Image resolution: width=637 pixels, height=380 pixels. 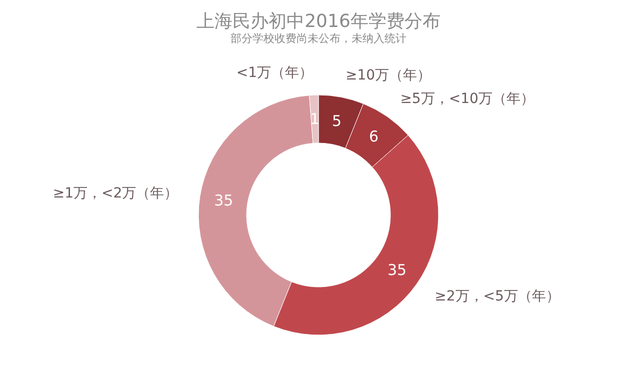 I want to click on slice-label: ≥2万，<5万（年）, so click(x=497, y=296).